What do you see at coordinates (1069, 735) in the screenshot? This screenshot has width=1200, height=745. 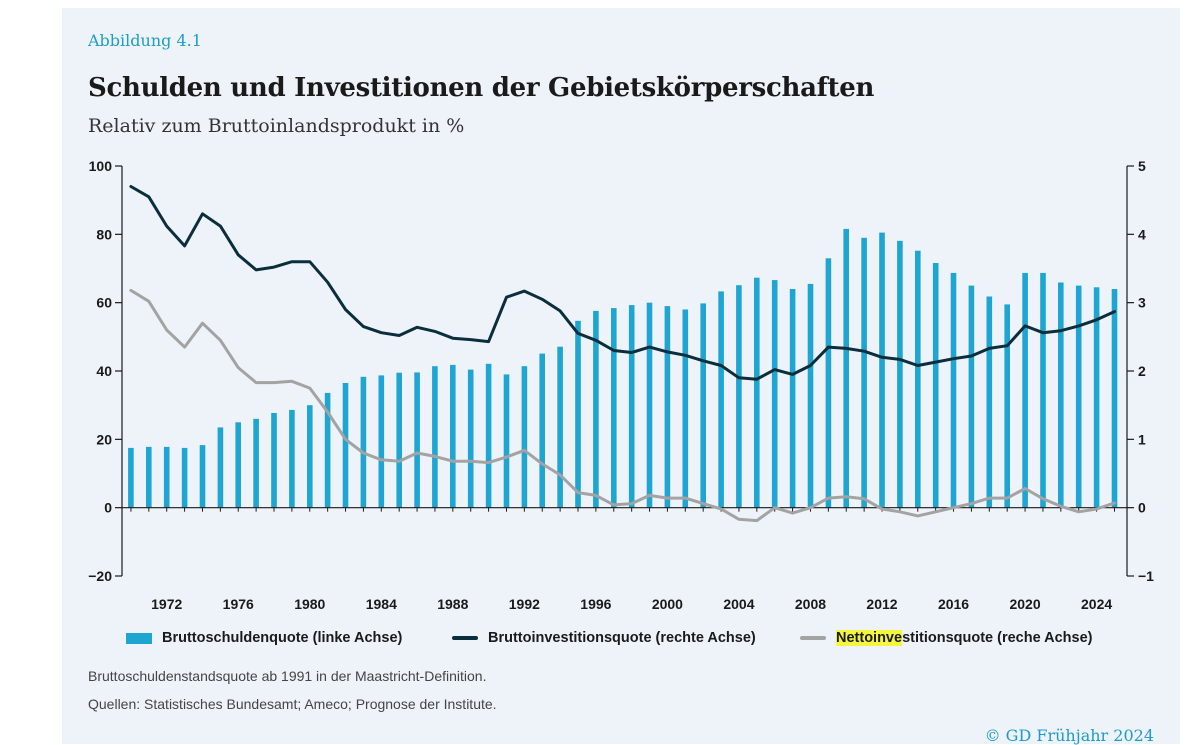 I see `copyright: © GD Frühjahr 2024` at bounding box center [1069, 735].